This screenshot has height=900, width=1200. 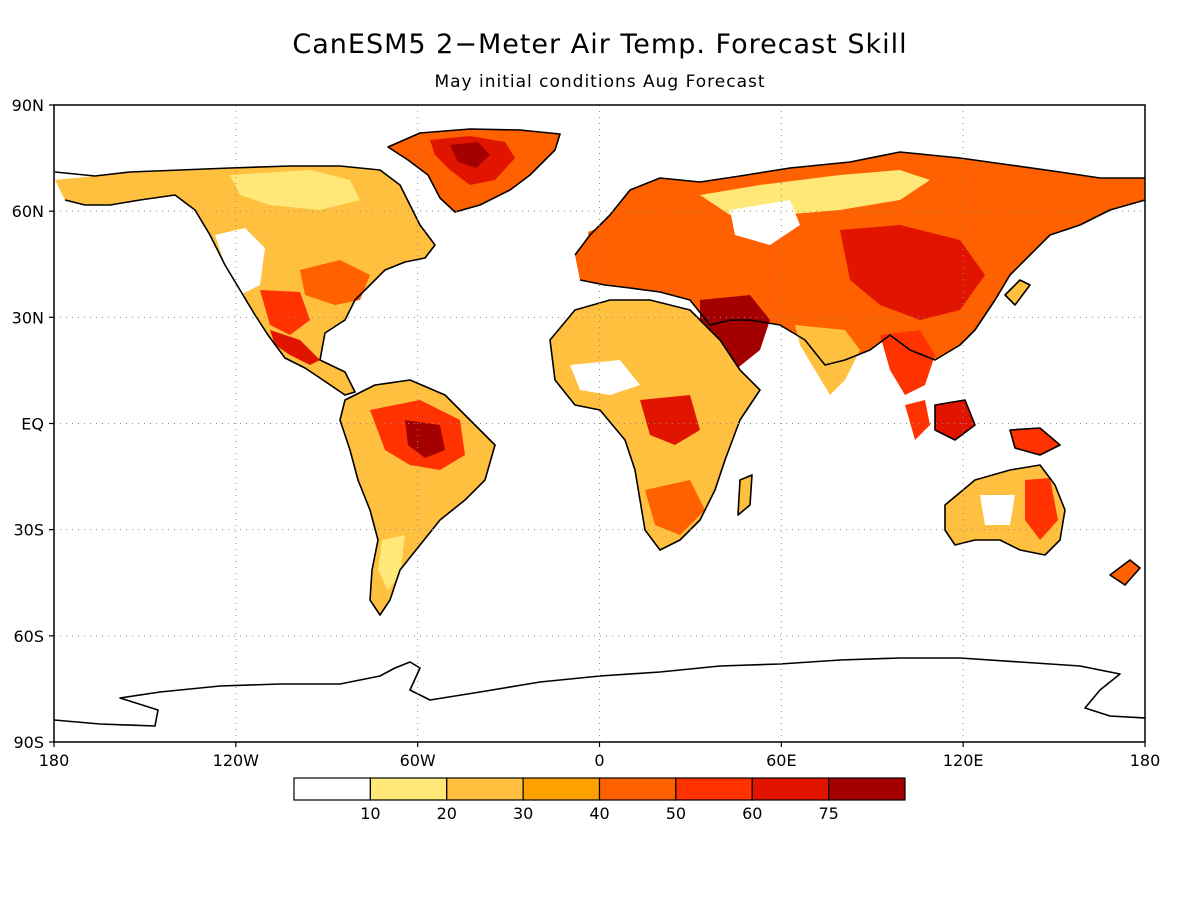 I want to click on south-america-coast, so click(x=417, y=497).